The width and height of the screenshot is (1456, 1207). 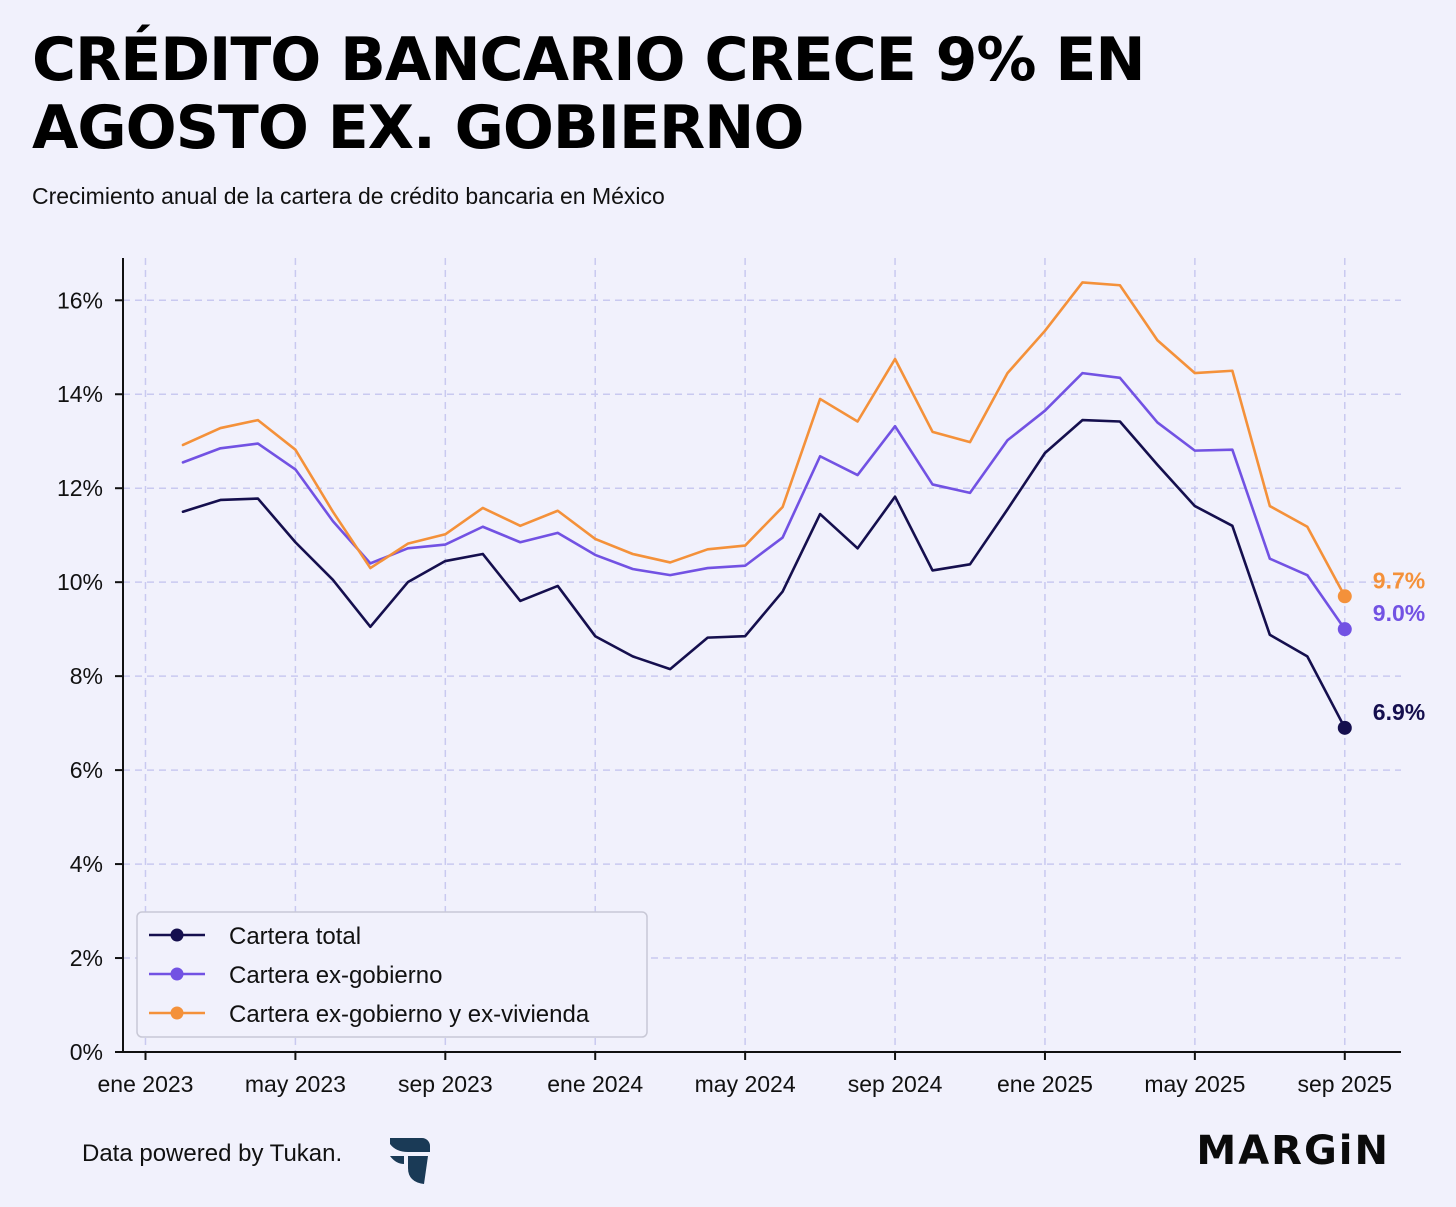 I want to click on end-point-total, so click(x=1344, y=727).